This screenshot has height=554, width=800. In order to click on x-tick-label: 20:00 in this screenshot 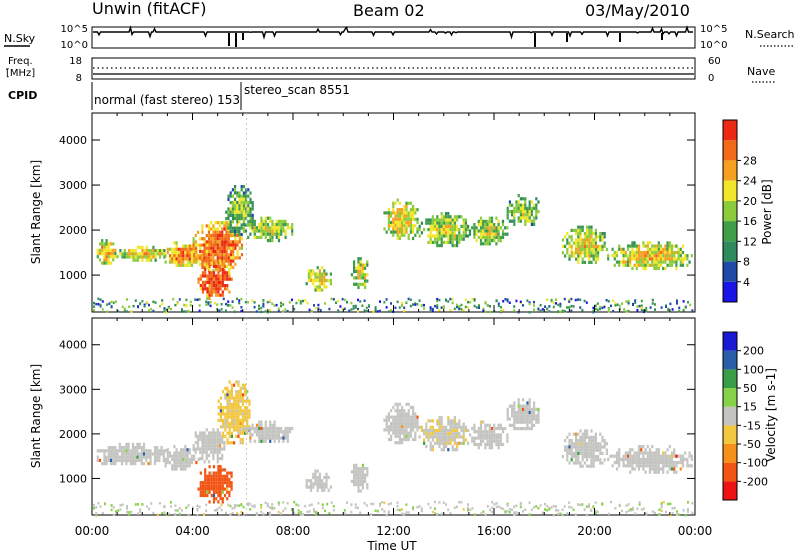, I will do `click(594, 531)`.